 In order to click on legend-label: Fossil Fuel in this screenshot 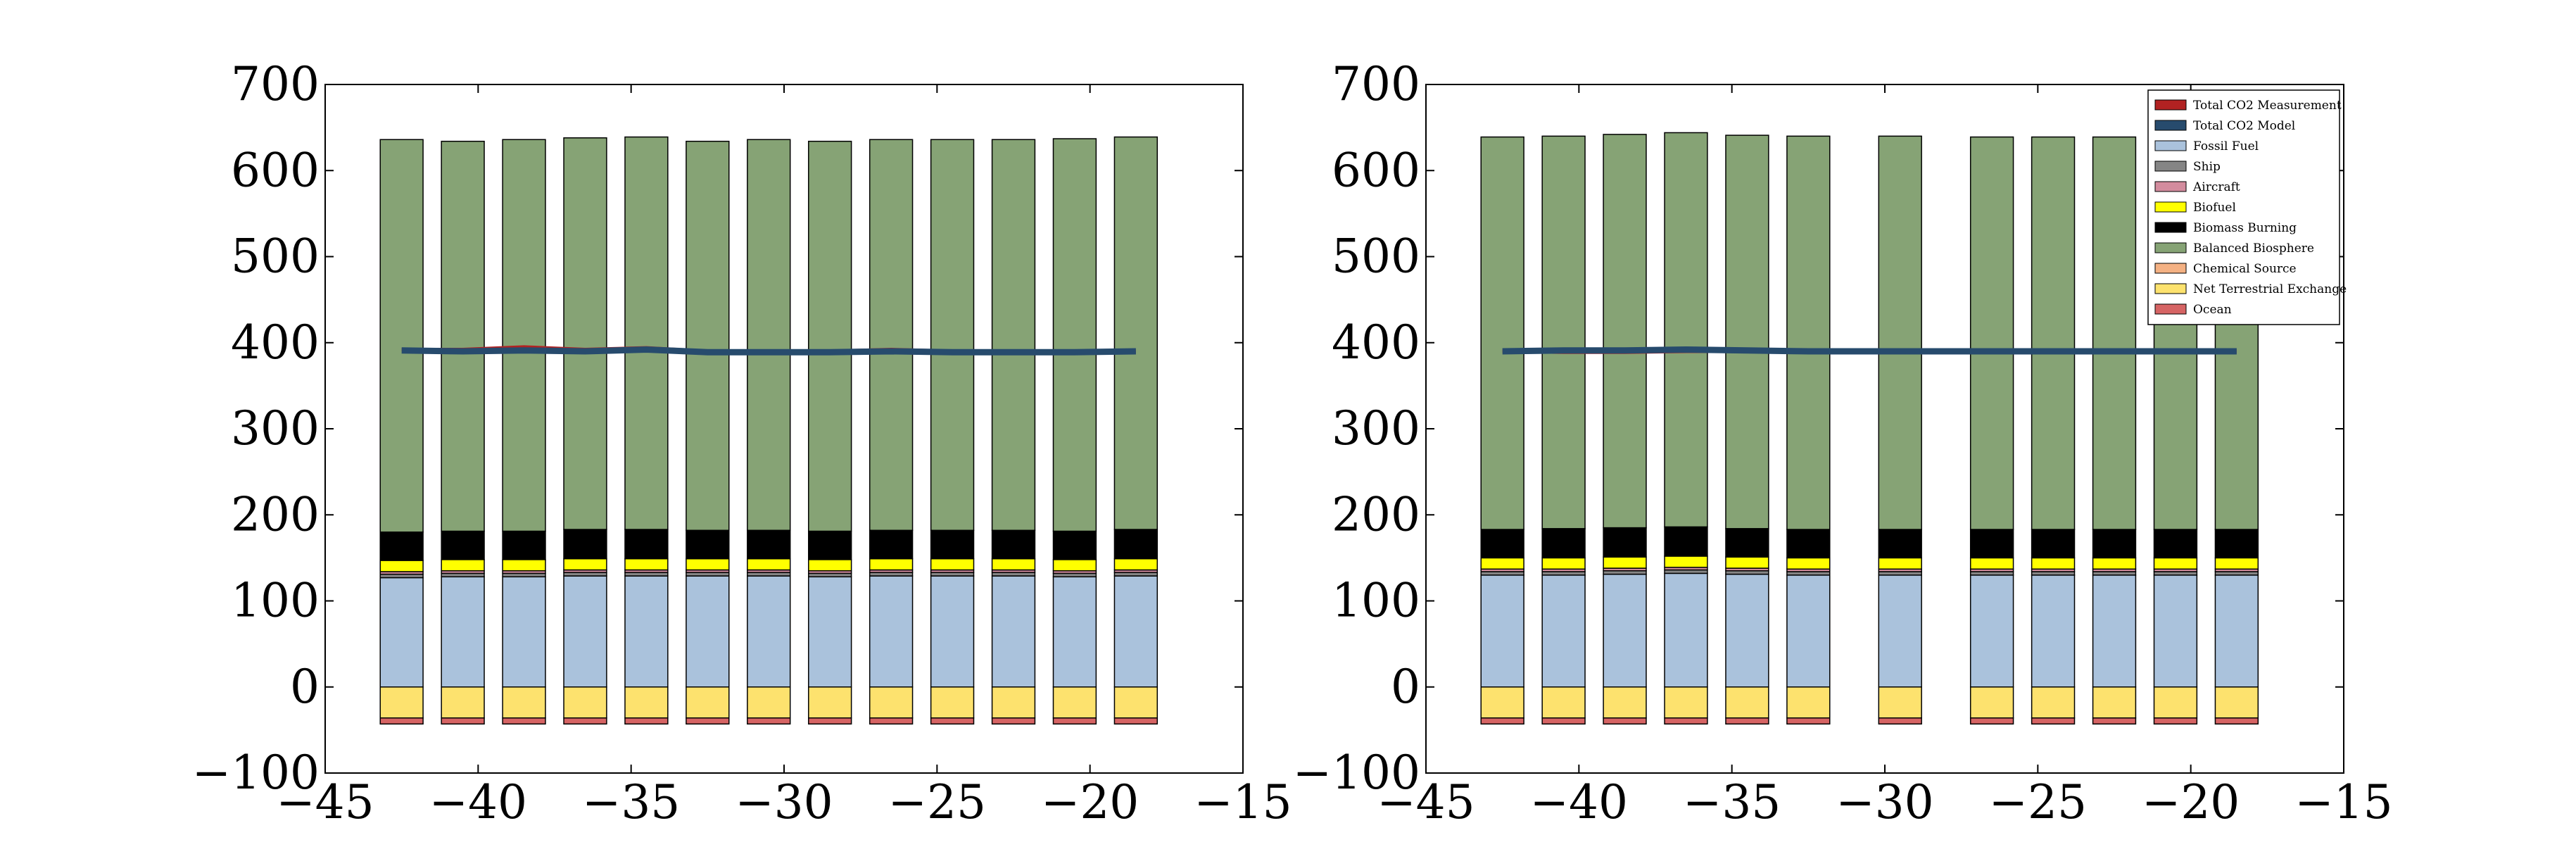, I will do `click(2226, 146)`.